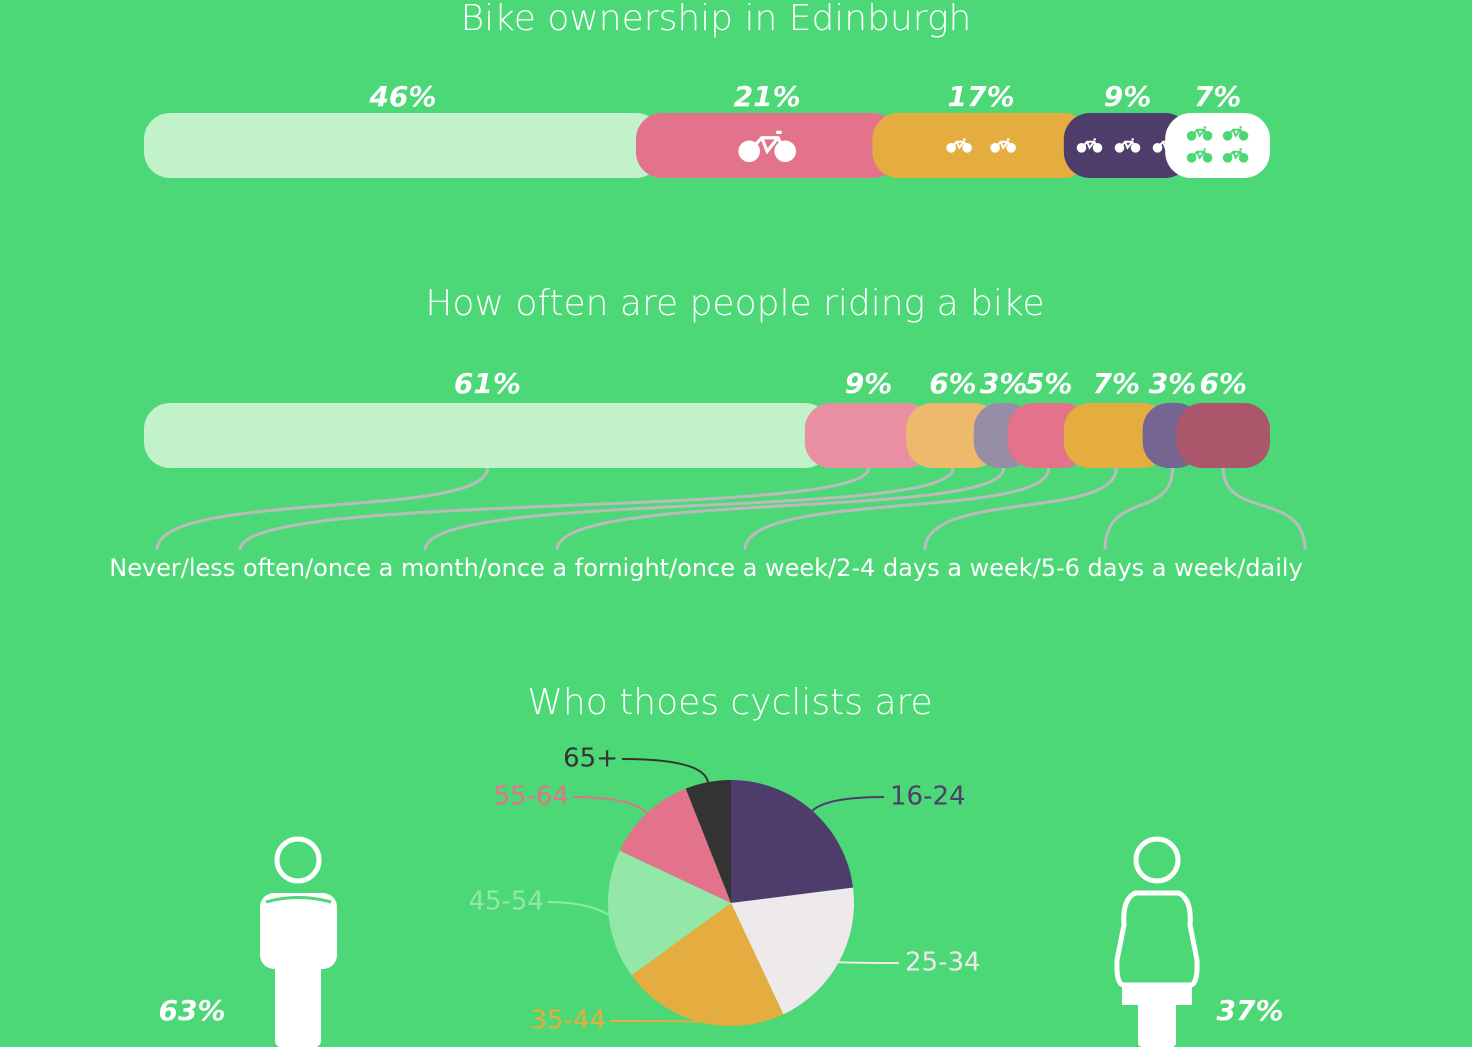 The image size is (1472, 1047). Describe the element at coordinates (981, 96) in the screenshot. I see `value-label: 17%` at that location.